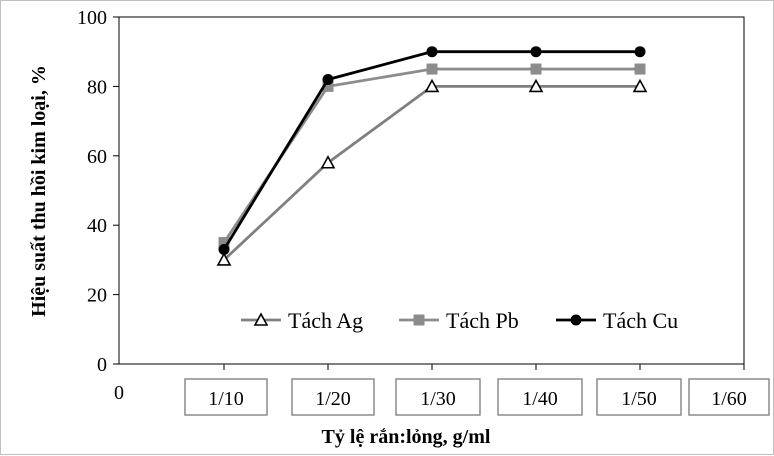  What do you see at coordinates (92, 18) in the screenshot?
I see `y-tick-label: 100` at bounding box center [92, 18].